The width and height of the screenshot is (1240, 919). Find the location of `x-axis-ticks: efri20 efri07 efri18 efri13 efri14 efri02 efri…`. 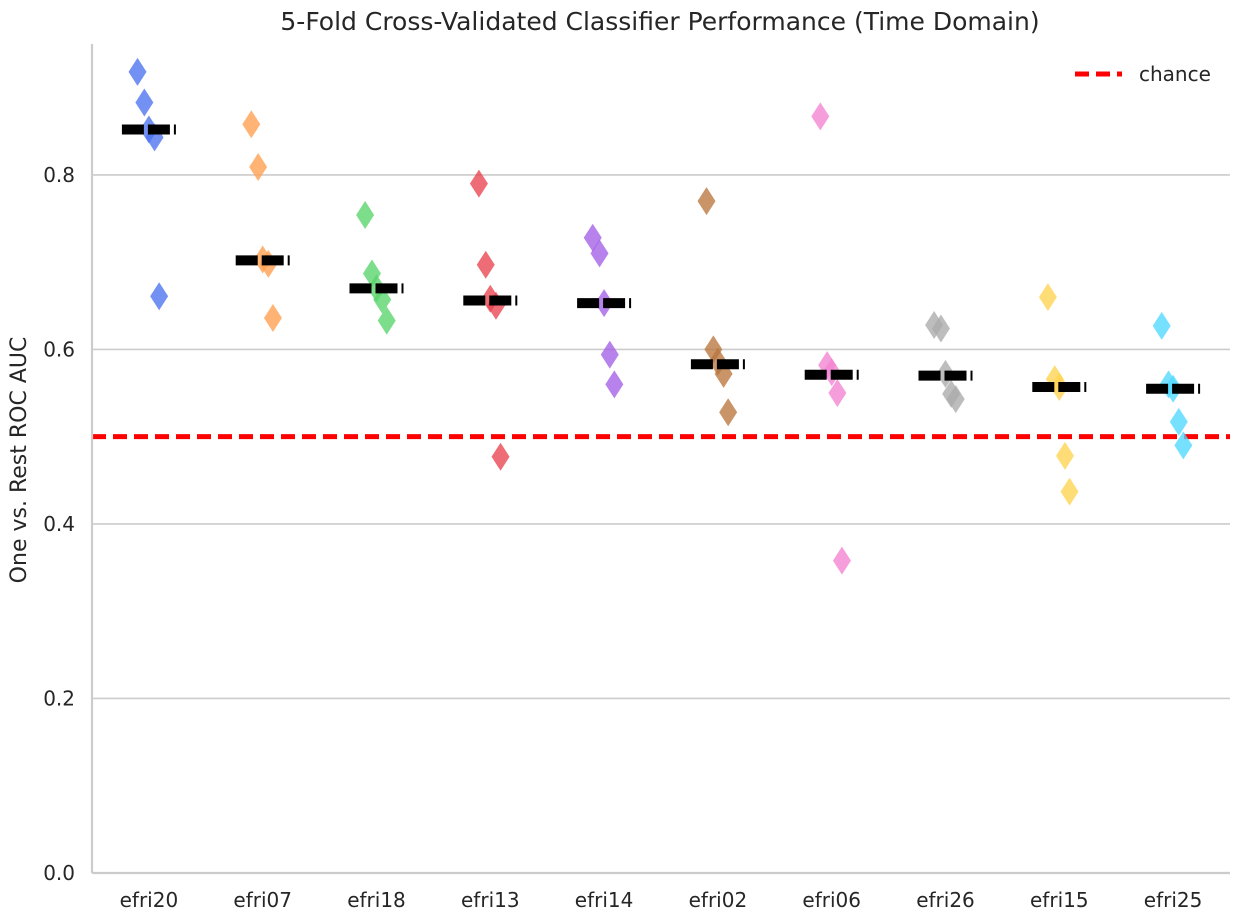

x-axis-ticks: efri20 efri07 efri18 efri13 efri14 efri02 efri… is located at coordinates (661, 900).